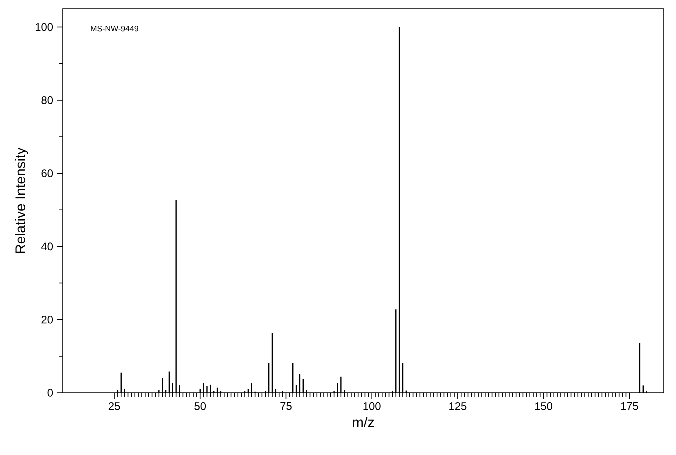 This screenshot has height=455, width=676. Describe the element at coordinates (286, 406) in the screenshot. I see `x-tick-label: 75` at that location.